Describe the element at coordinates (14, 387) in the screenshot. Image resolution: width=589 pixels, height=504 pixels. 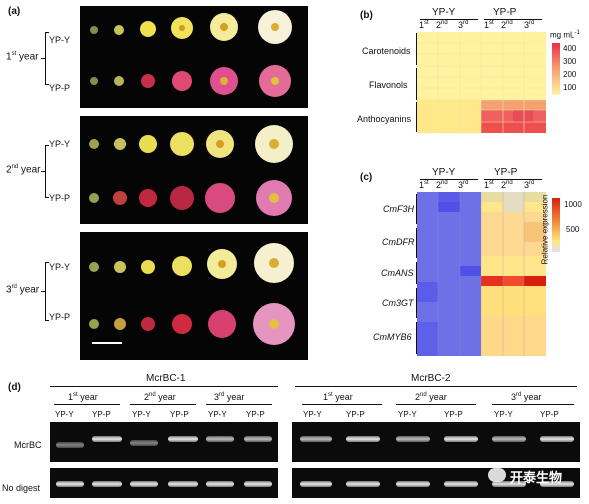
I see `panel-d-letter: (d)` at that location.